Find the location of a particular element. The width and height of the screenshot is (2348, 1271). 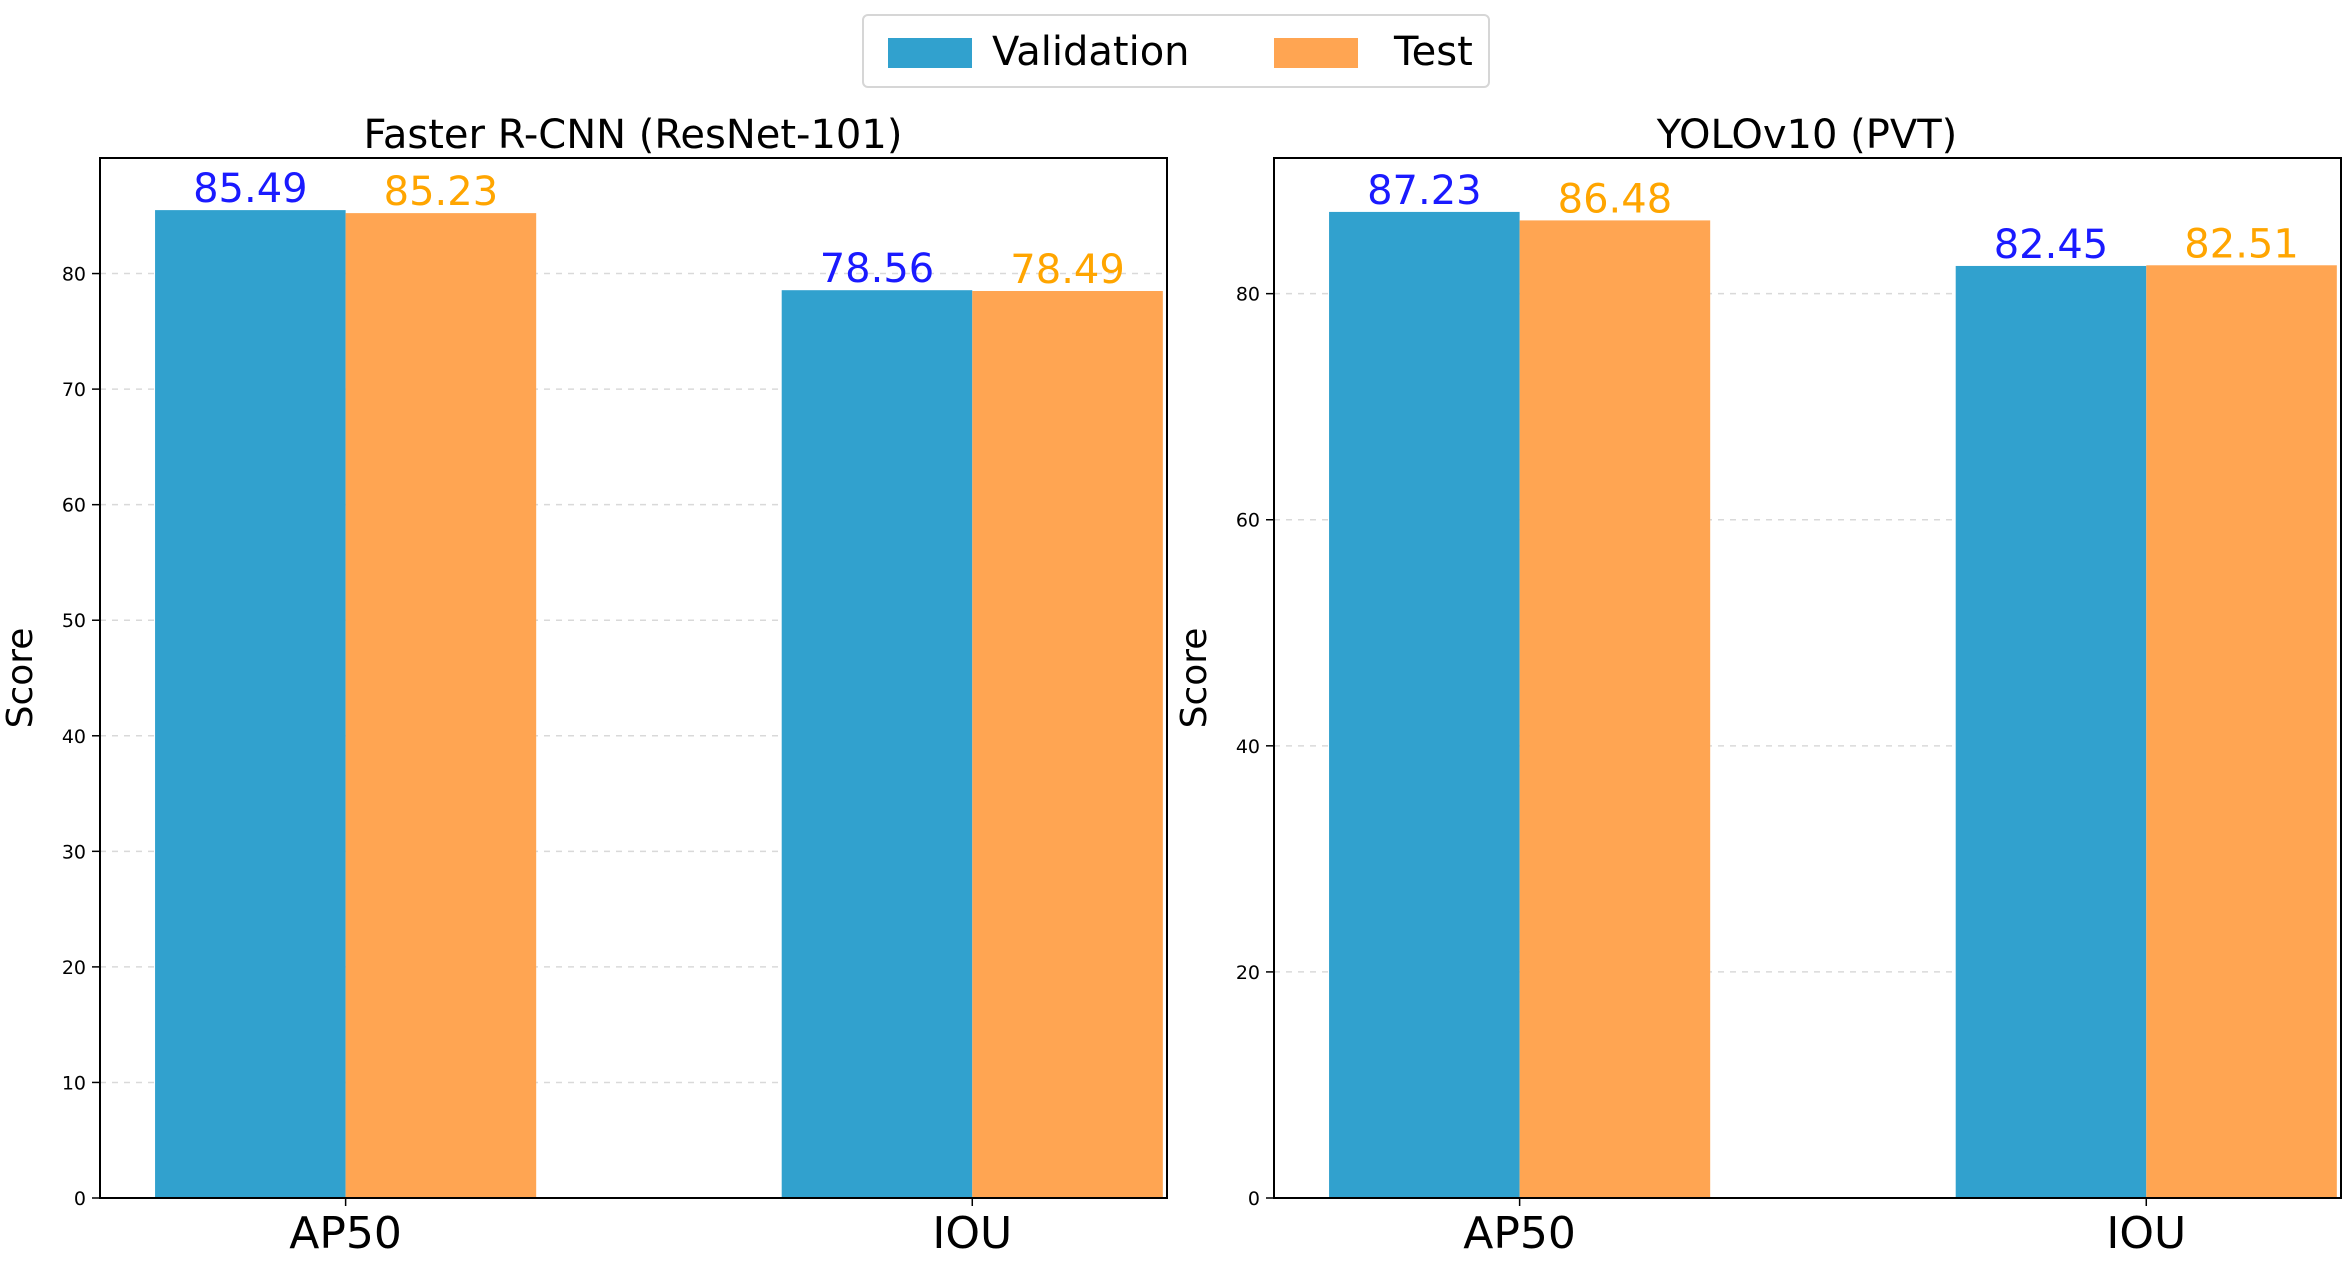

y-tick-label: 30 is located at coordinates (74, 852).